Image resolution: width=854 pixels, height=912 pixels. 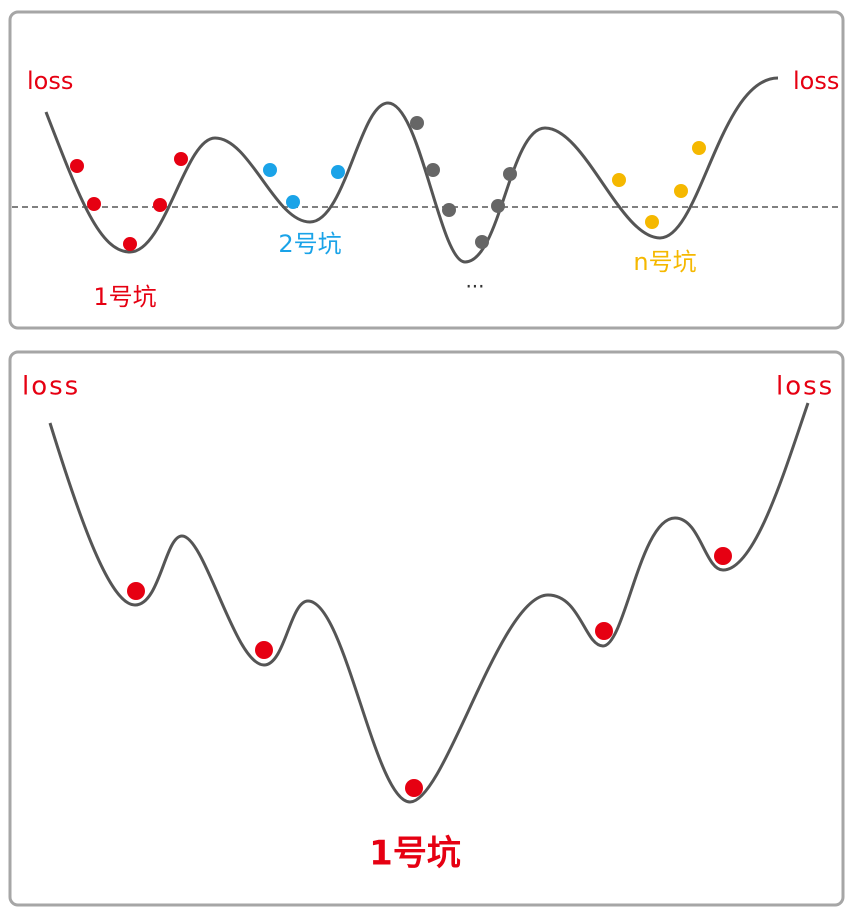 I want to click on red-points, so click(x=129, y=201).